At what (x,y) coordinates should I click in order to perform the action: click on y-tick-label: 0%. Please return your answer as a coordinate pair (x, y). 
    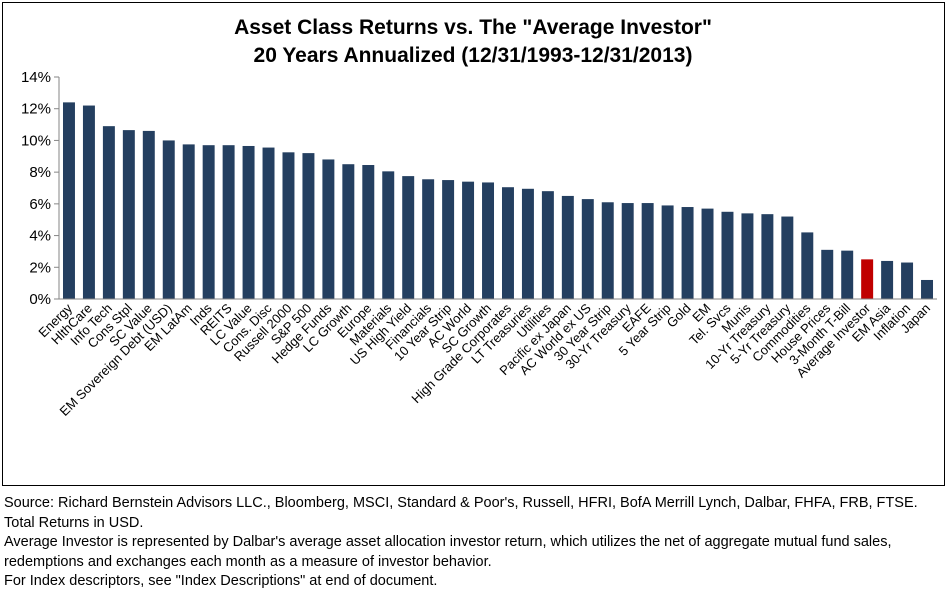
    Looking at the image, I should click on (40, 299).